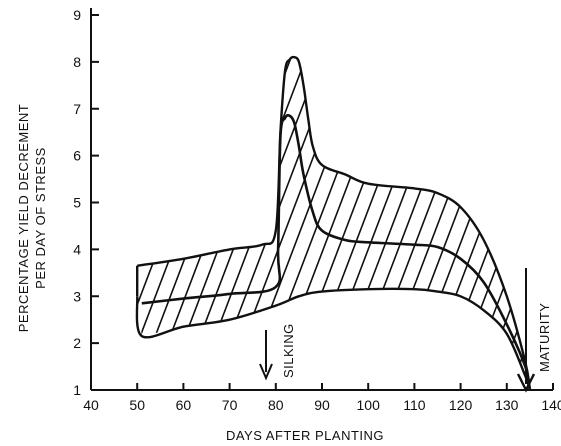  What do you see at coordinates (137, 405) in the screenshot?
I see `x-tick-label: 50` at bounding box center [137, 405].